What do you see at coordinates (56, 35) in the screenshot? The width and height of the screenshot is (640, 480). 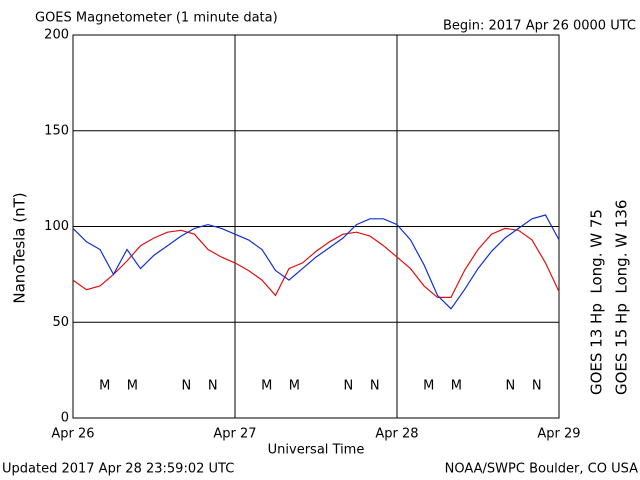 I see `y-tick-label: 200` at bounding box center [56, 35].